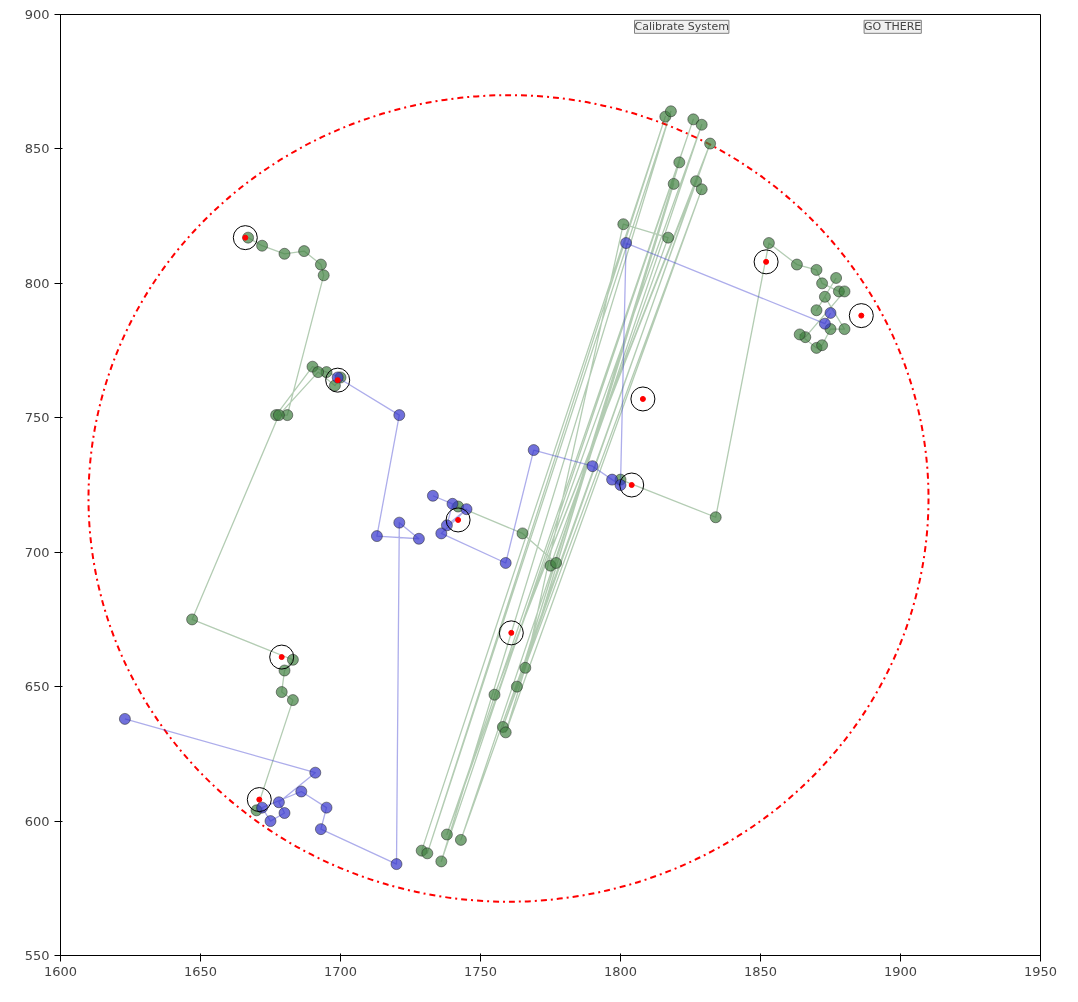  Describe the element at coordinates (37, 955) in the screenshot. I see `y-tick-label: 550` at that location.